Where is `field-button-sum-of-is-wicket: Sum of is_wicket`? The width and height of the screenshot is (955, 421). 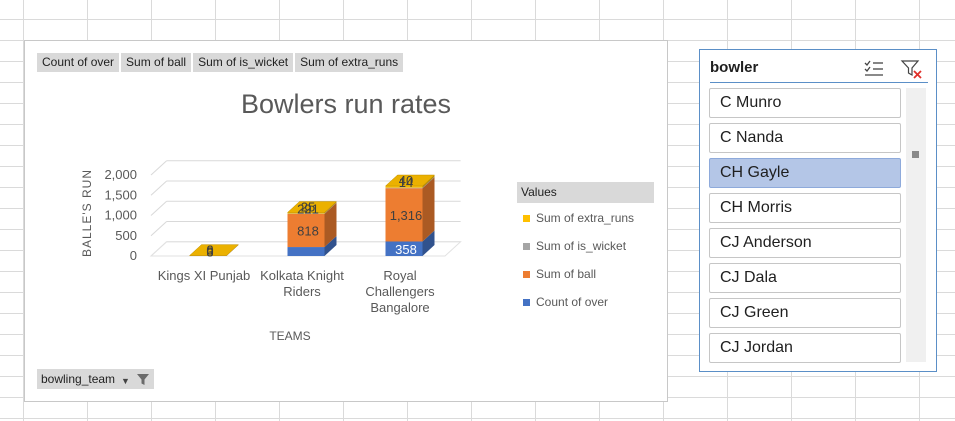
field-button-sum-of-is-wicket: Sum of is_wicket is located at coordinates (243, 62).